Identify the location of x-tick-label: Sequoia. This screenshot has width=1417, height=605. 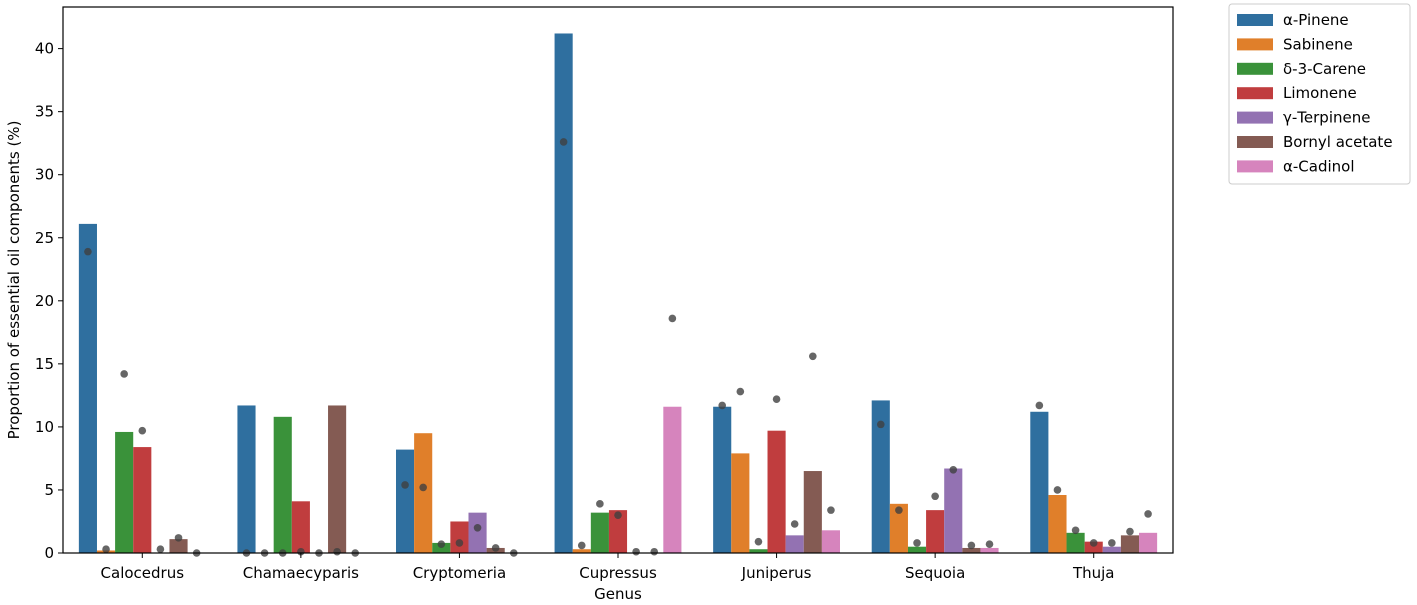
(935, 573).